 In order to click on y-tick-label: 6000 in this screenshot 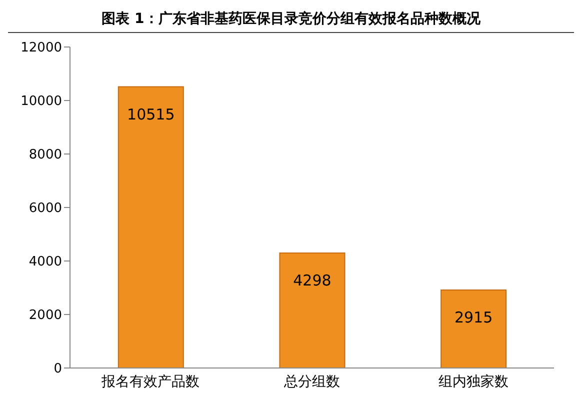, I will do `click(45, 208)`.